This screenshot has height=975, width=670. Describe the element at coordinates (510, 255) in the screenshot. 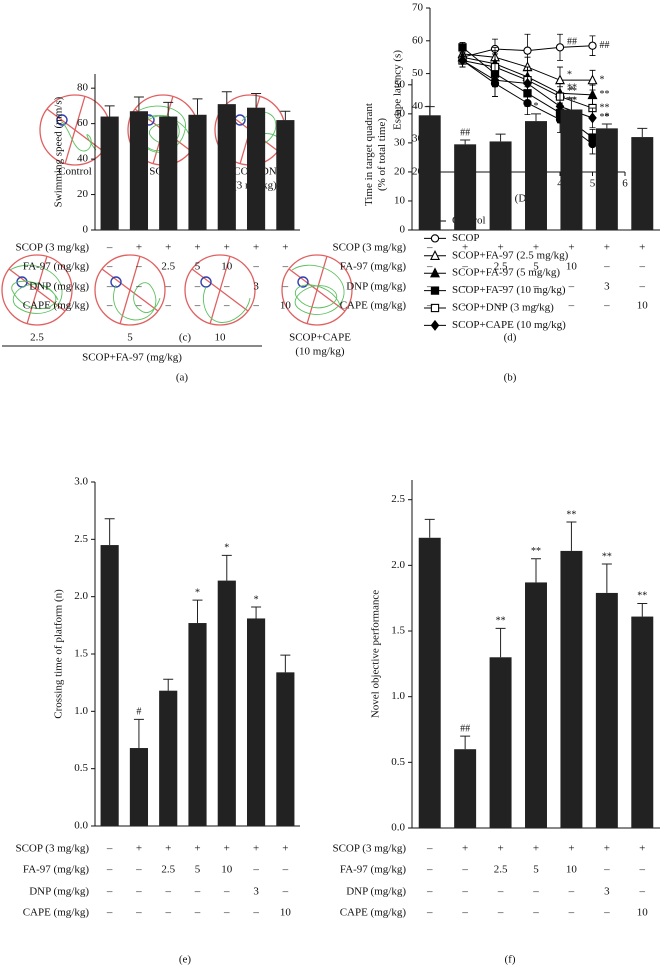

I see `legend-label: SCOP+FA-97 (2.5 mg/kg)` at that location.